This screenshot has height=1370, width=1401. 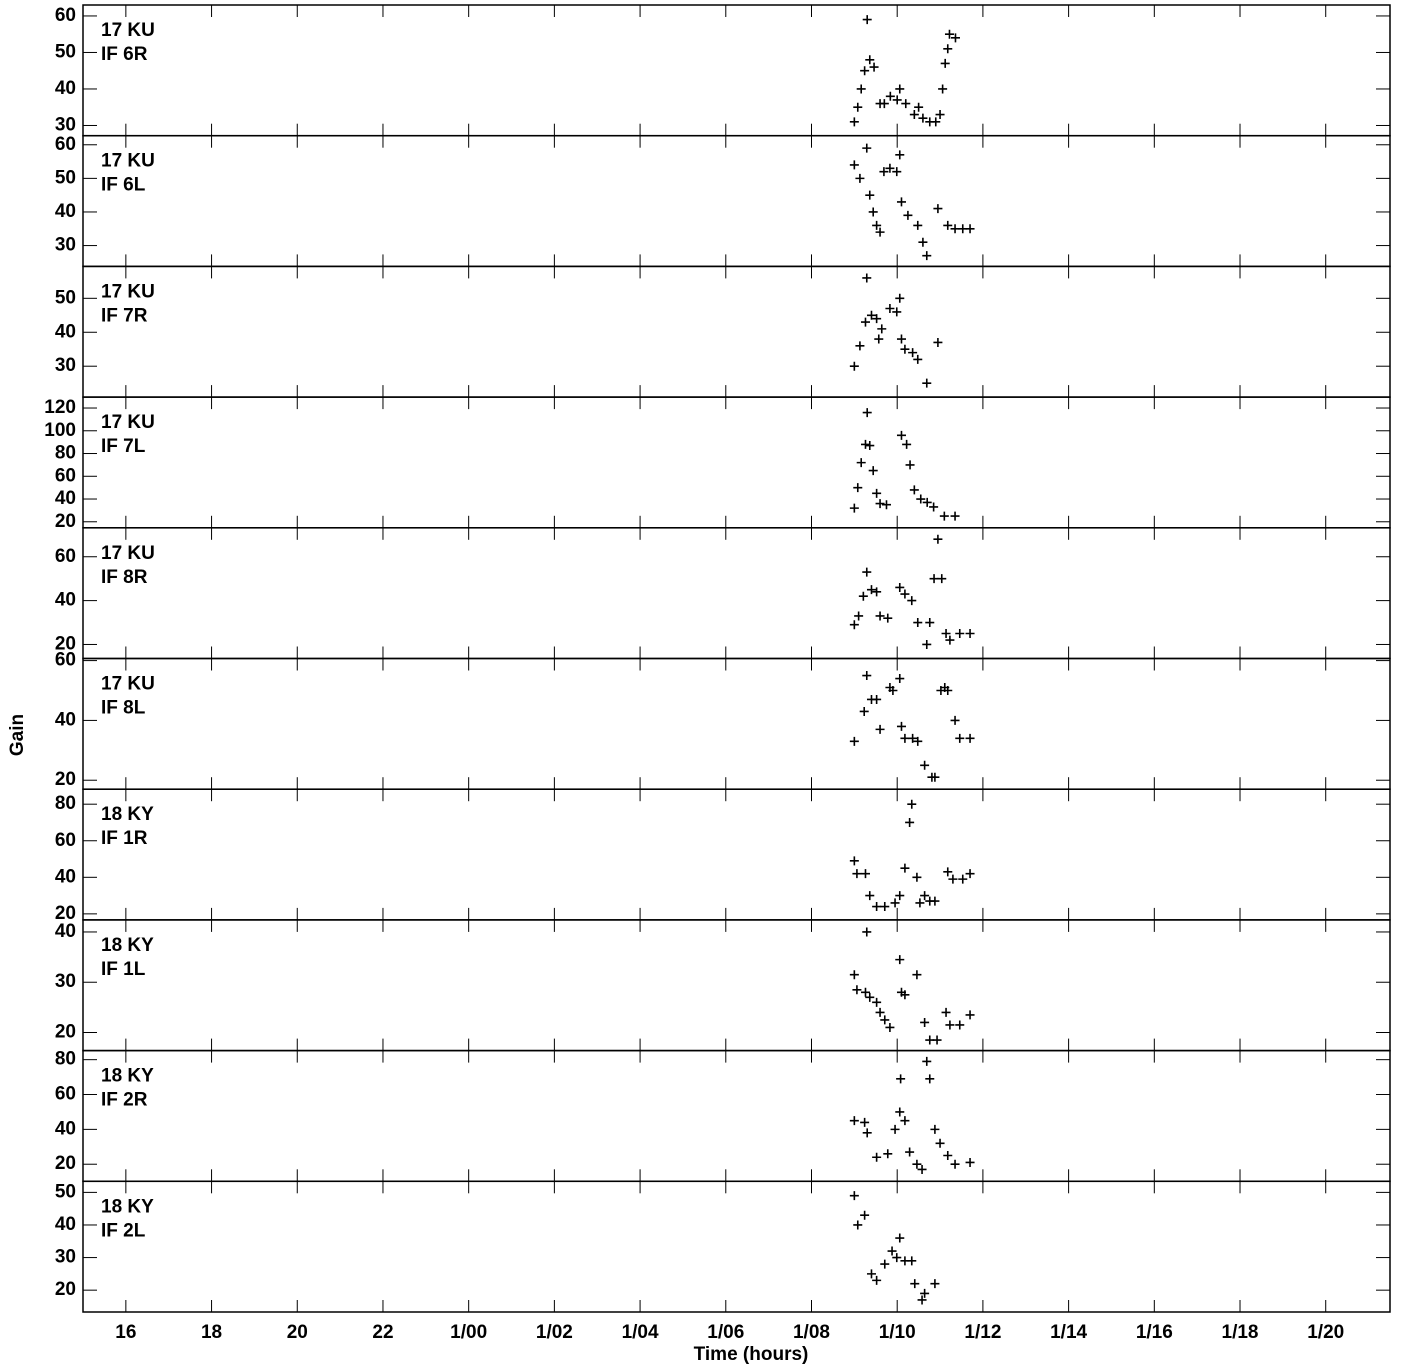 I want to click on y-tick-label: 100, so click(x=60, y=430).